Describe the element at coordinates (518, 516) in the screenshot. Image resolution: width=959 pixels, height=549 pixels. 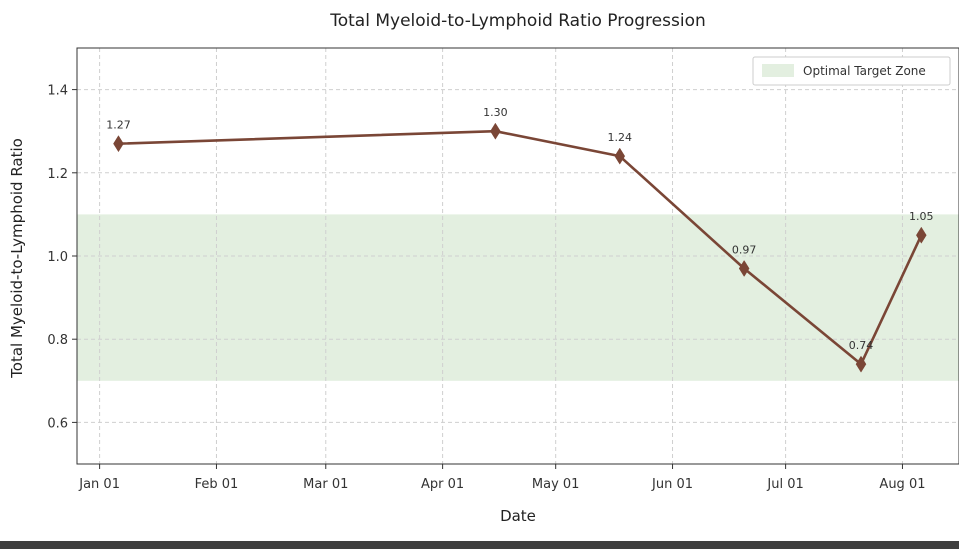
I see `x-axis-label: Date` at that location.